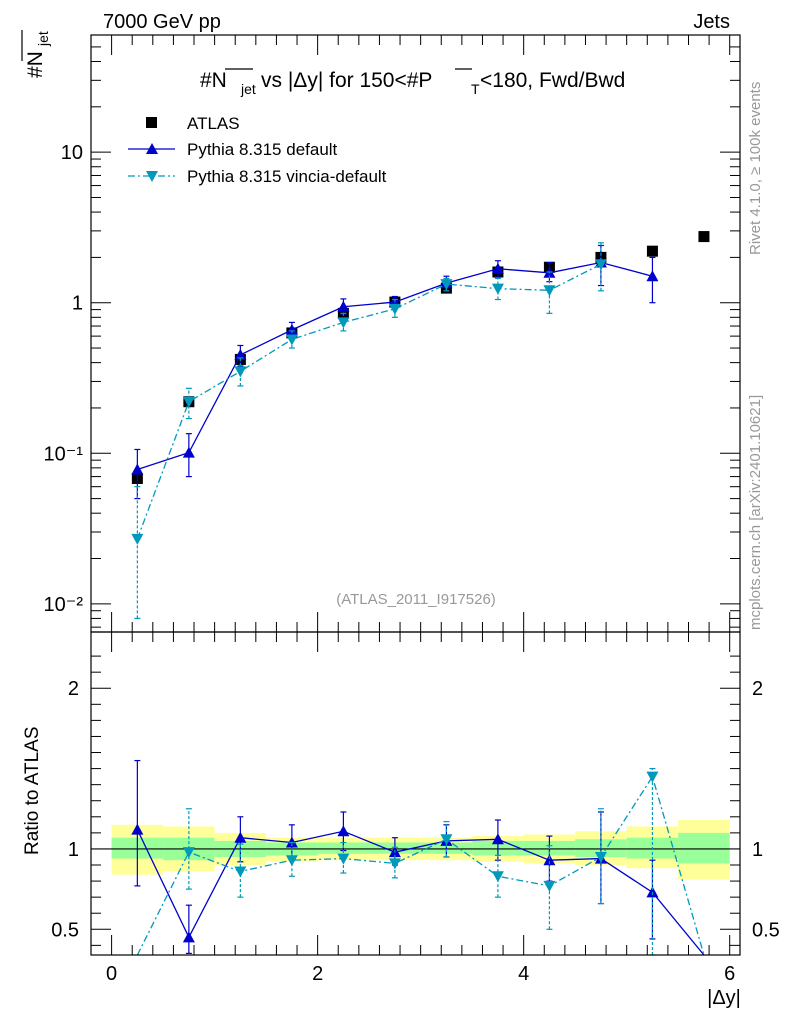 The image size is (786, 1024). What do you see at coordinates (73, 689) in the screenshot?
I see `ratio-ytick-label-left: 2` at bounding box center [73, 689].